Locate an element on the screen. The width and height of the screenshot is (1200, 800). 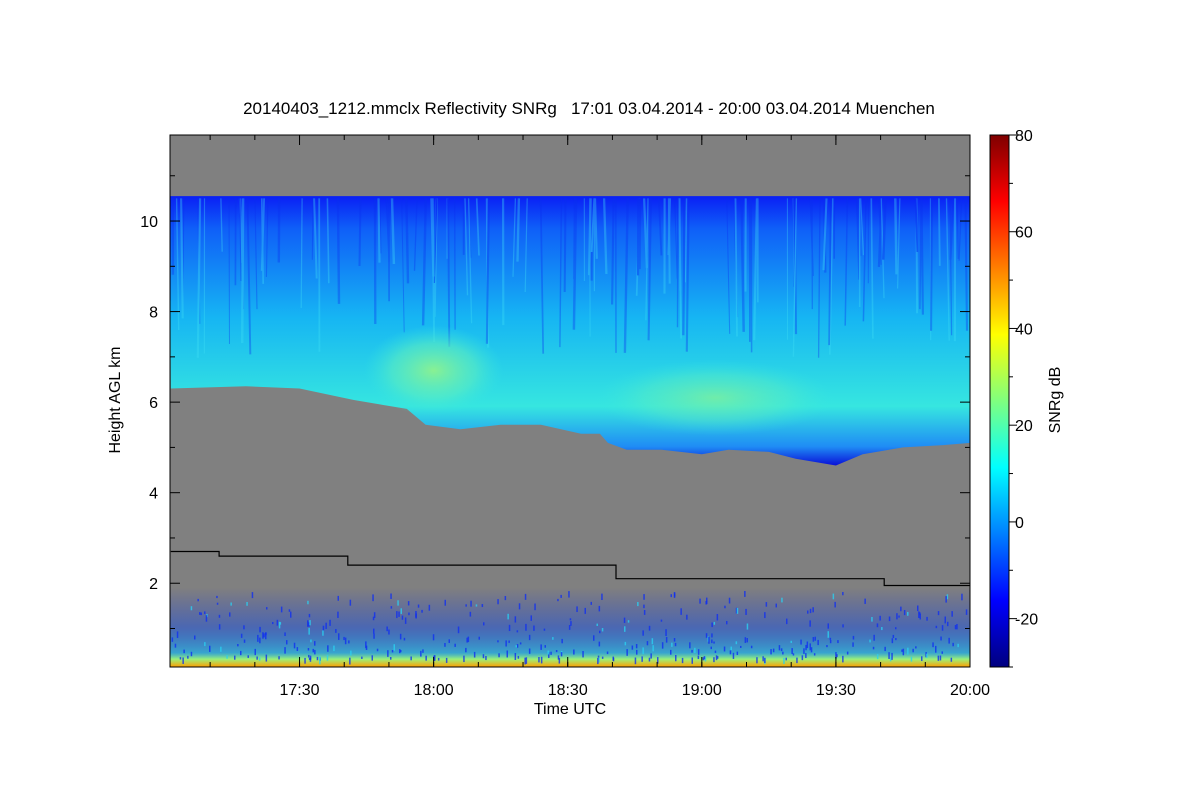
x-tick-label: 19:00 is located at coordinates (702, 690).